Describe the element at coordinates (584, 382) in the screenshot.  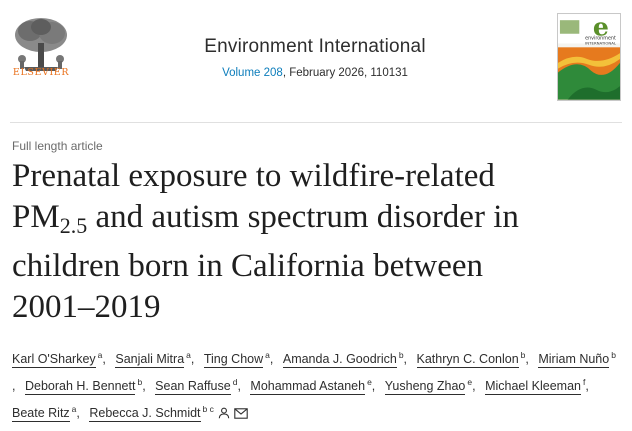
I see `affiliation-marker: f` at that location.